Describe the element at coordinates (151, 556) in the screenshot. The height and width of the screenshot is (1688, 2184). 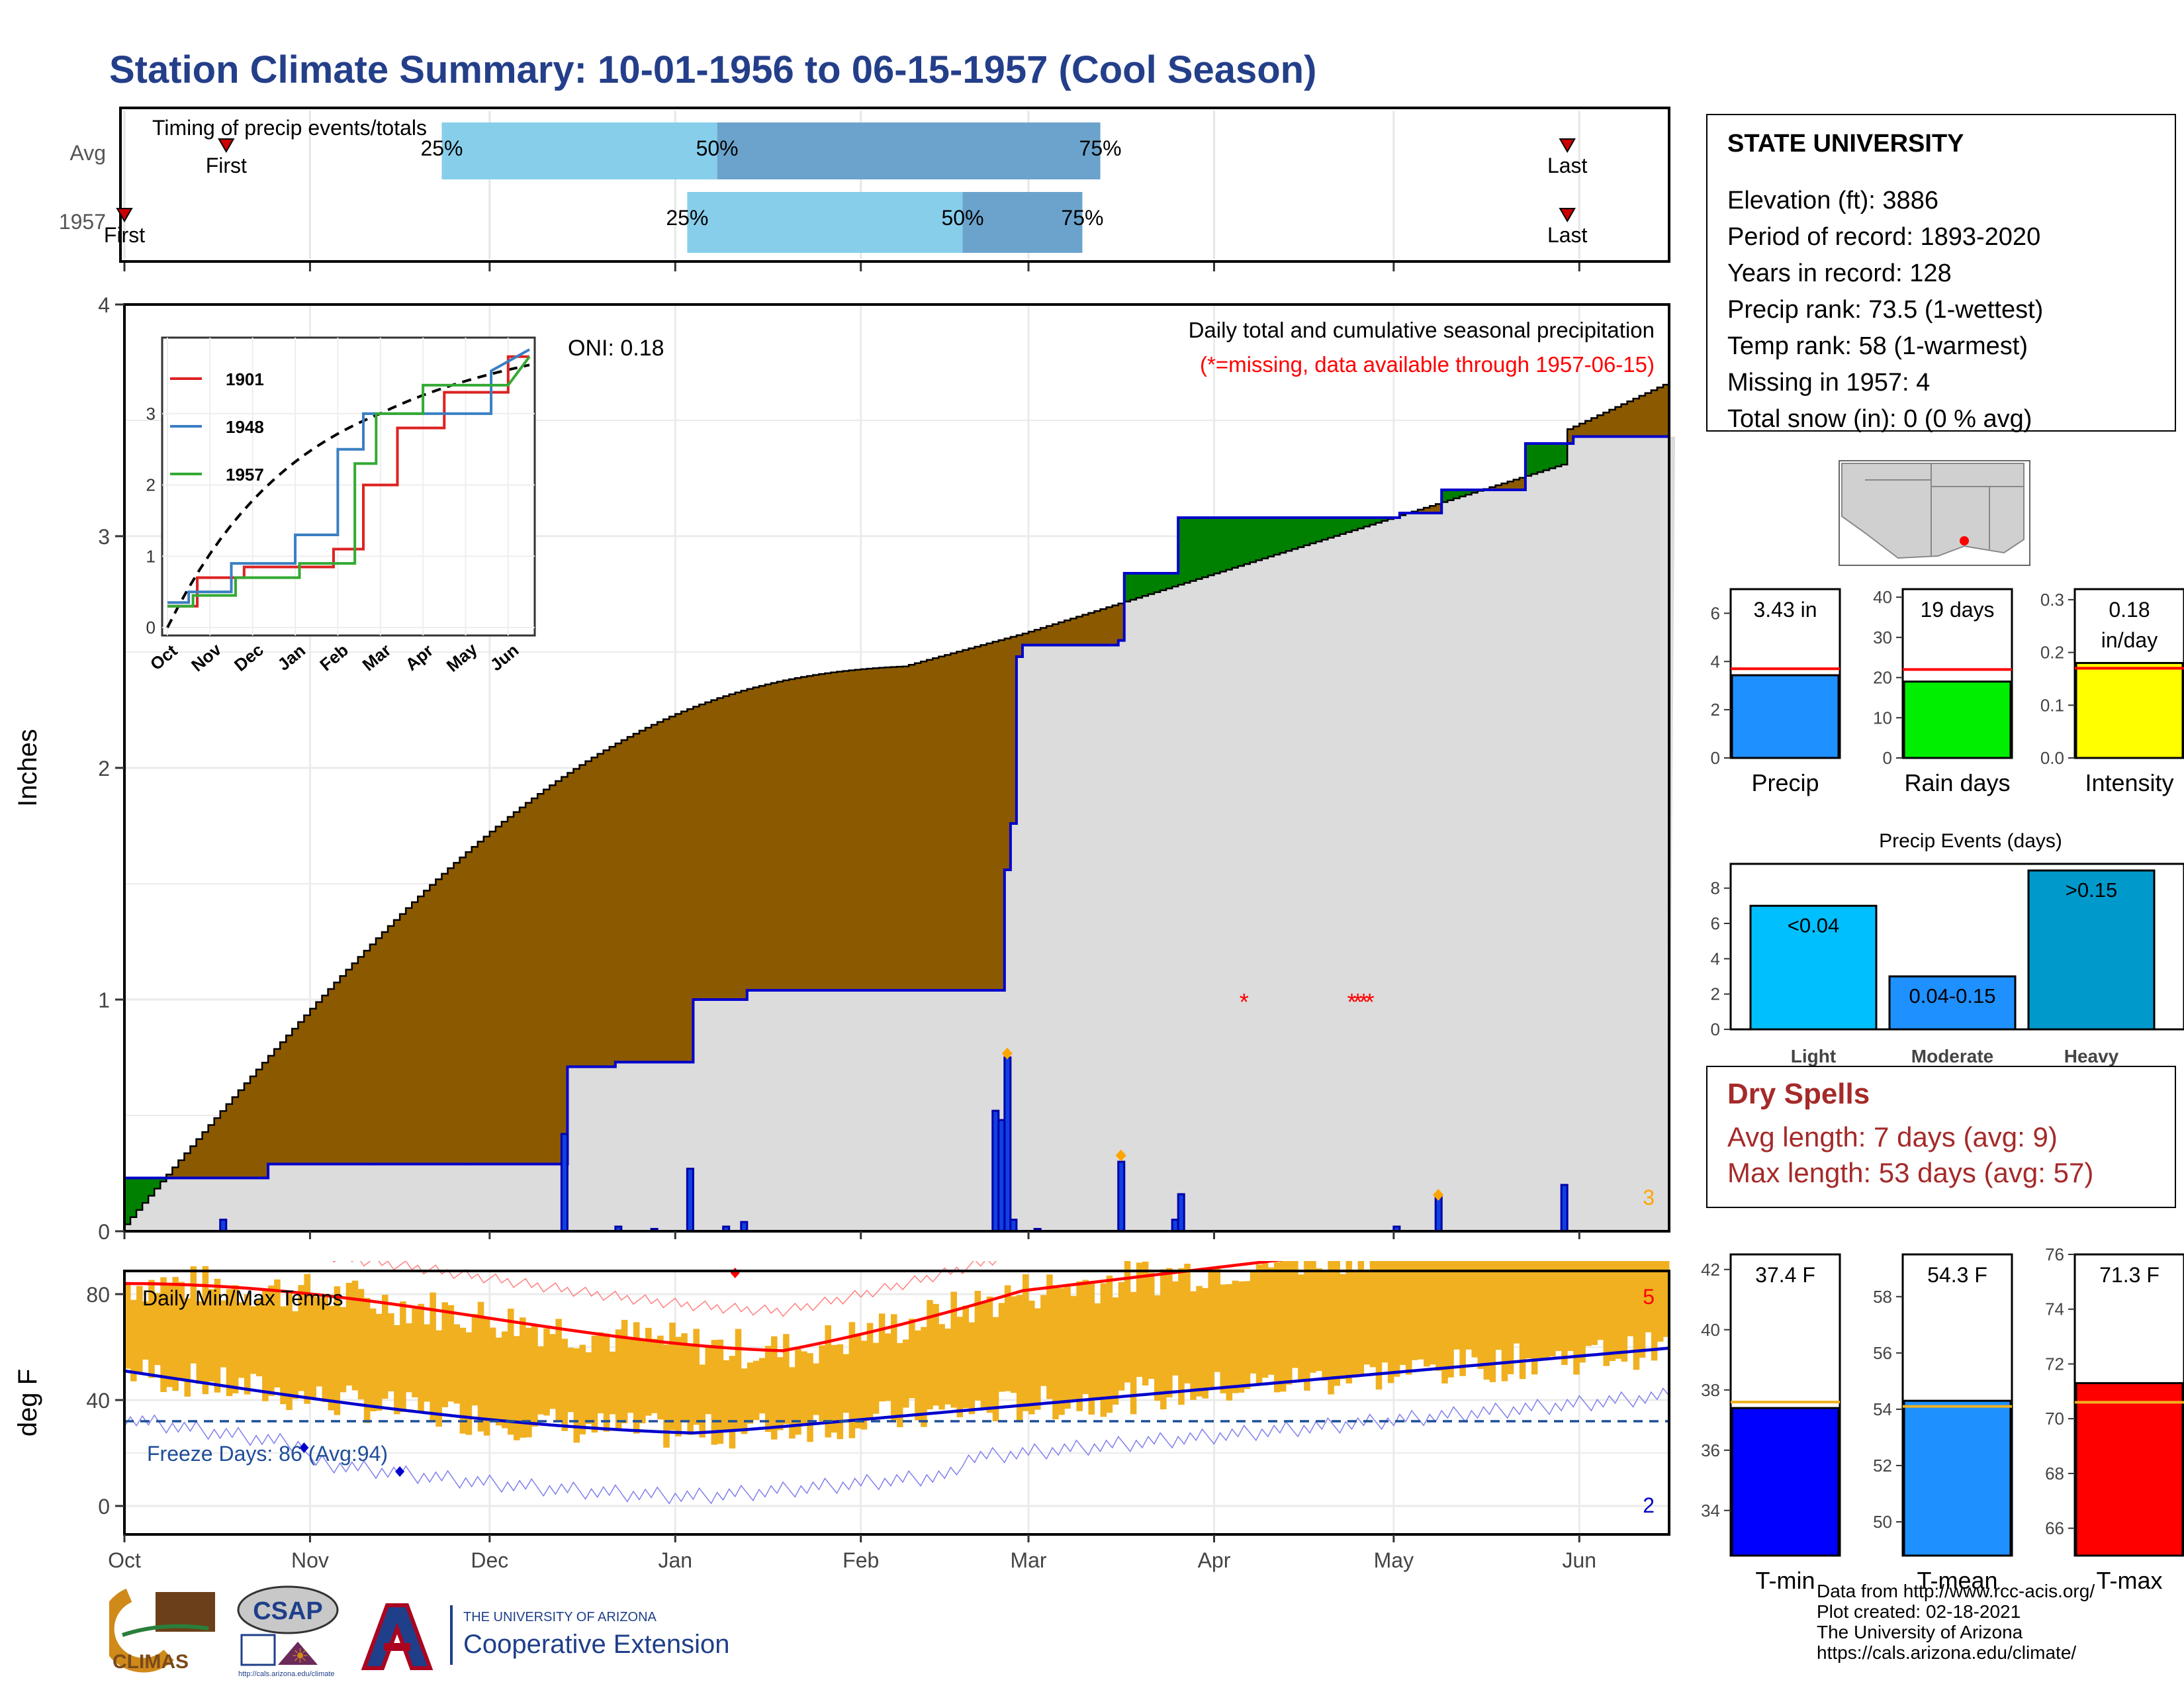
I see `inset-ytick-label: 1` at that location.